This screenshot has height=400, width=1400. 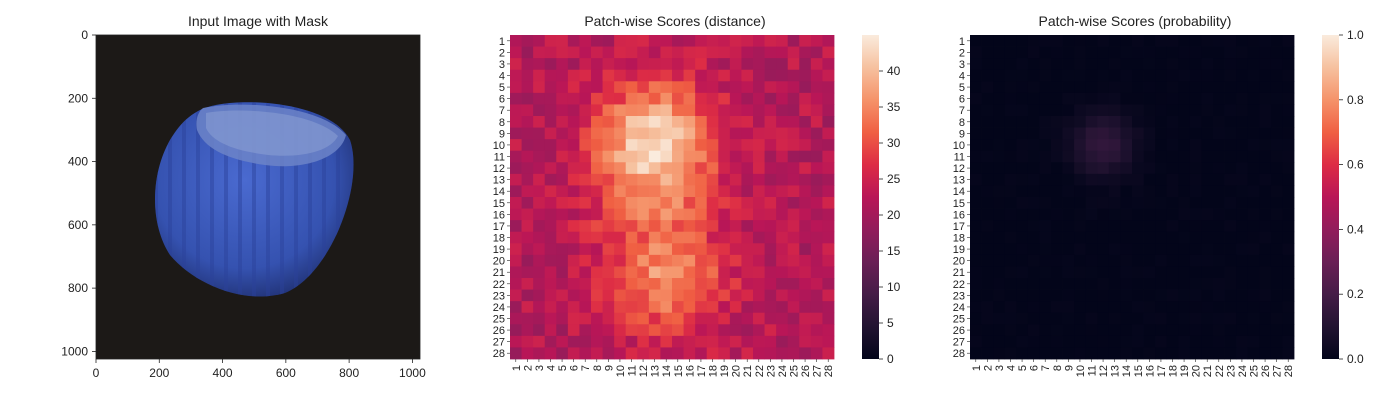 What do you see at coordinates (349, 373) in the screenshot?
I see `x-tick-label: 800` at bounding box center [349, 373].